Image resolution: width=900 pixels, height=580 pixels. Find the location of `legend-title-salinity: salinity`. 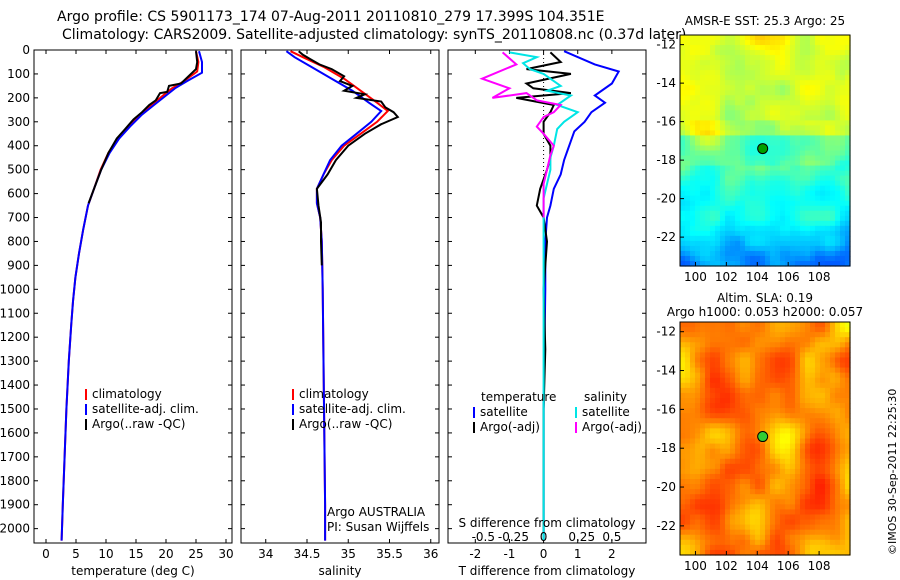

legend-title-salinity: salinity is located at coordinates (605, 397).